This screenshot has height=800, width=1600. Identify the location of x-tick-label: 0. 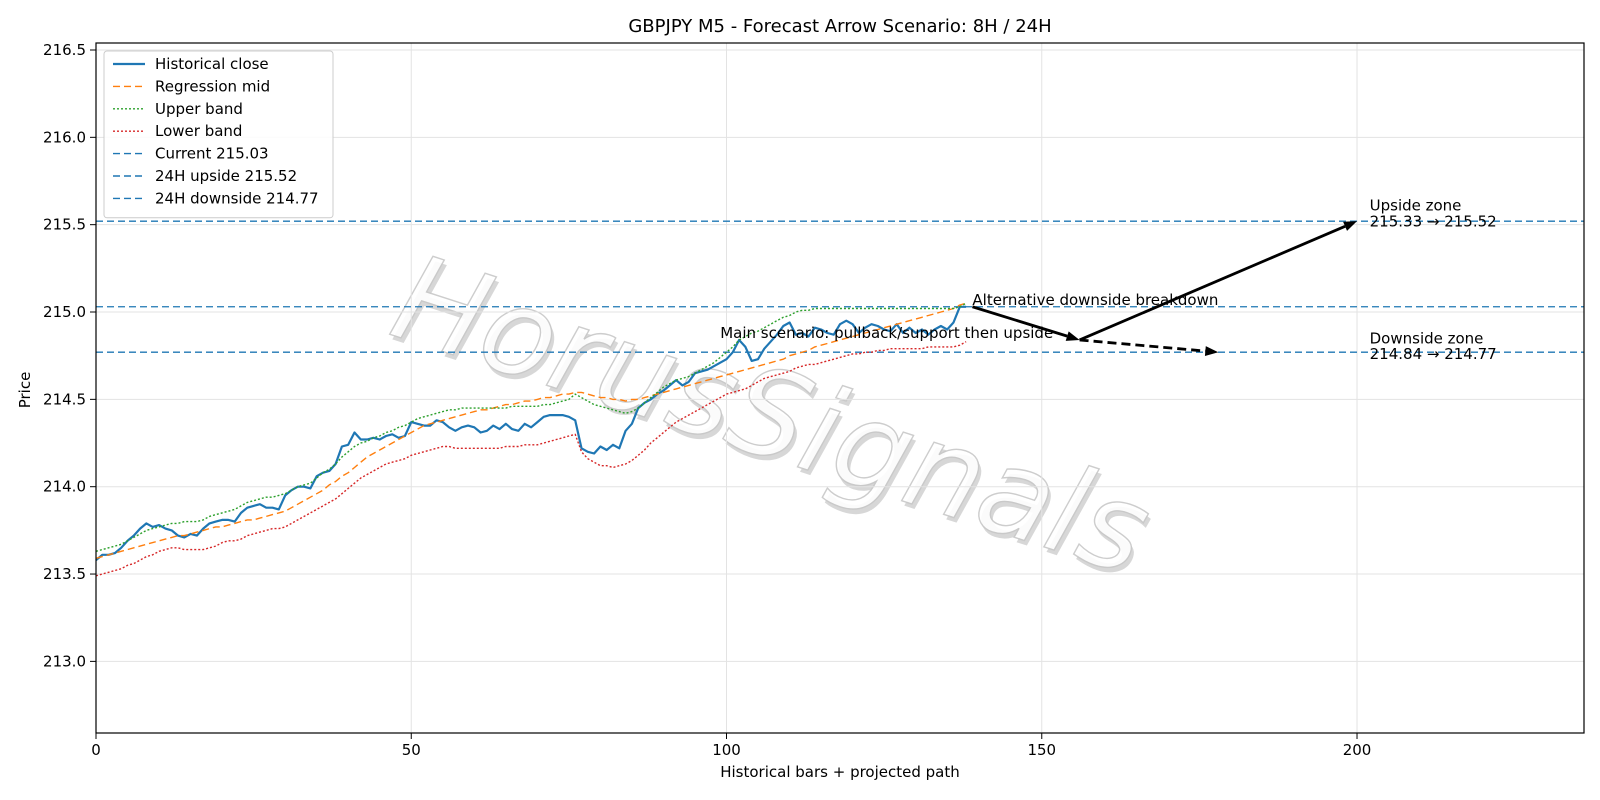
(96, 750).